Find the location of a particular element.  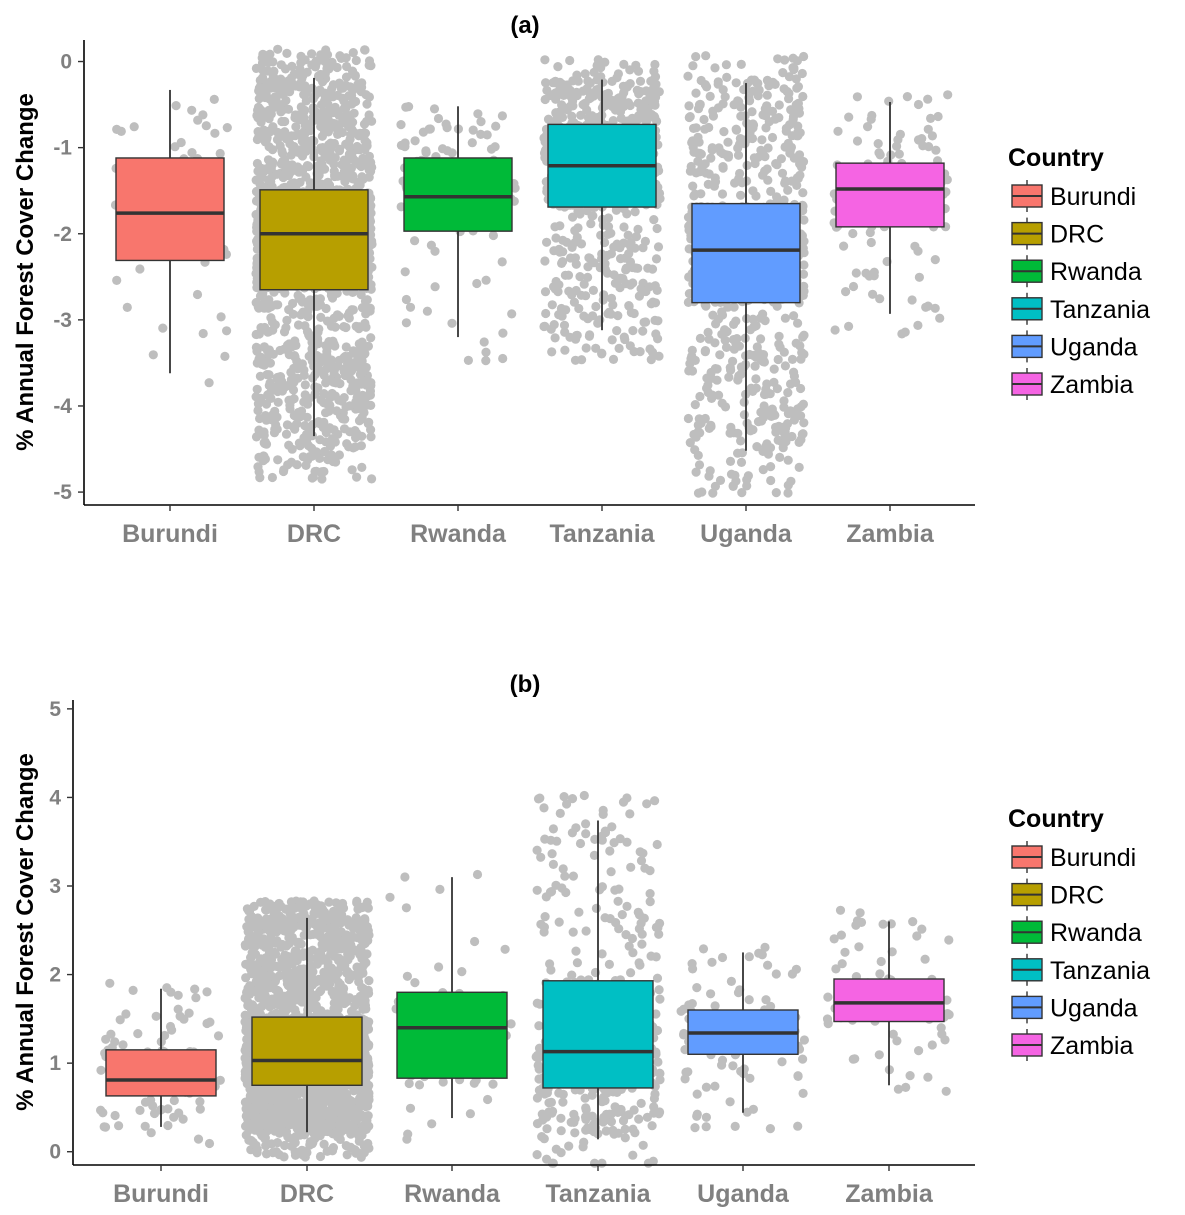

y-tick-label: -4 is located at coordinates (62, 406).